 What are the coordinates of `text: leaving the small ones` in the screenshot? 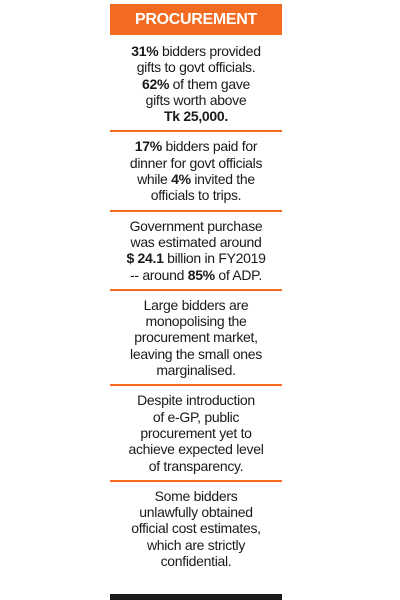 It's located at (196, 353).